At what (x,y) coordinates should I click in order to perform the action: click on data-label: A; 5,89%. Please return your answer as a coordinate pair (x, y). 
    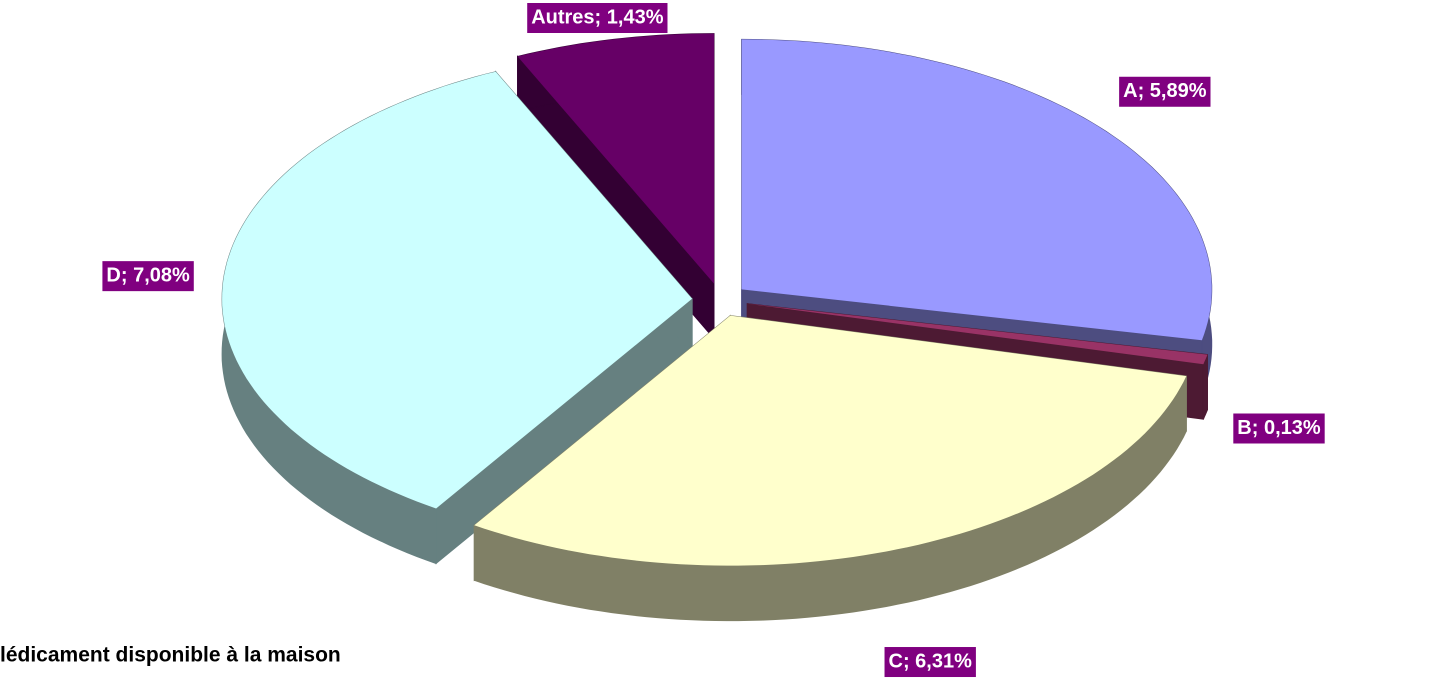
    Looking at the image, I should click on (1165, 91).